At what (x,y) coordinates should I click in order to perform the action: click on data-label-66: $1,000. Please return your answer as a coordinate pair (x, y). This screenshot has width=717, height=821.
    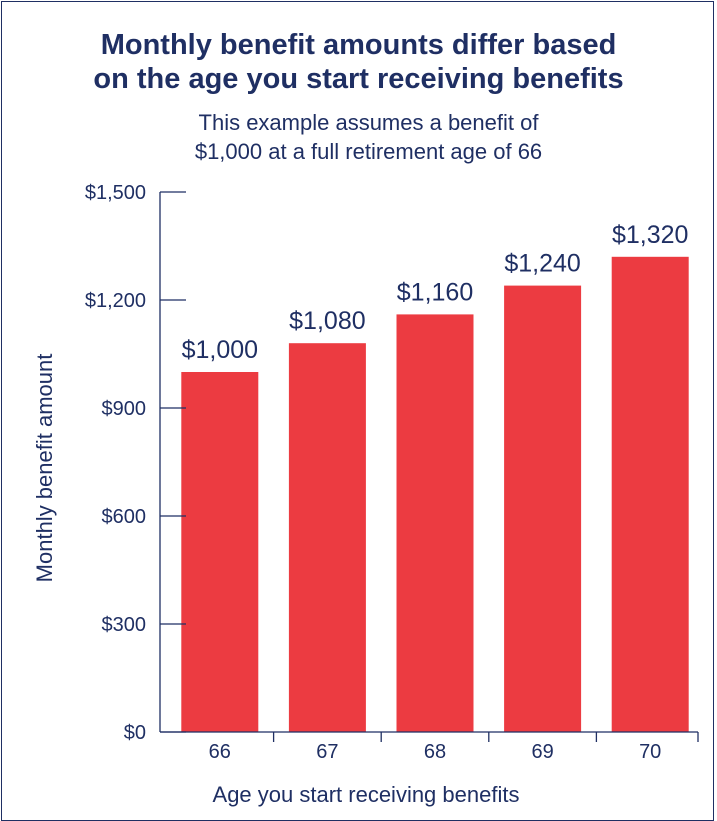
    Looking at the image, I should click on (220, 350).